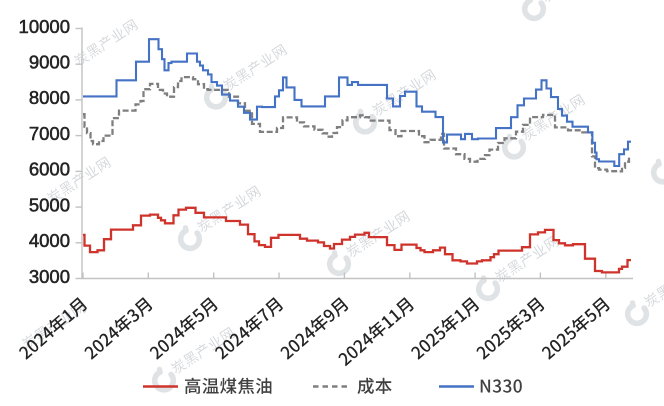  I want to click on svg-text: 4000, so click(49, 240).